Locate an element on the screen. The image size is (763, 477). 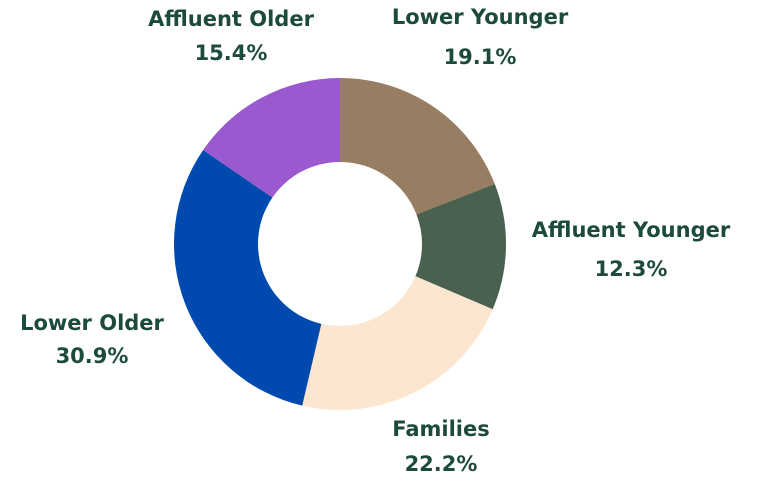
slice-label: Lower Older is located at coordinates (92, 323).